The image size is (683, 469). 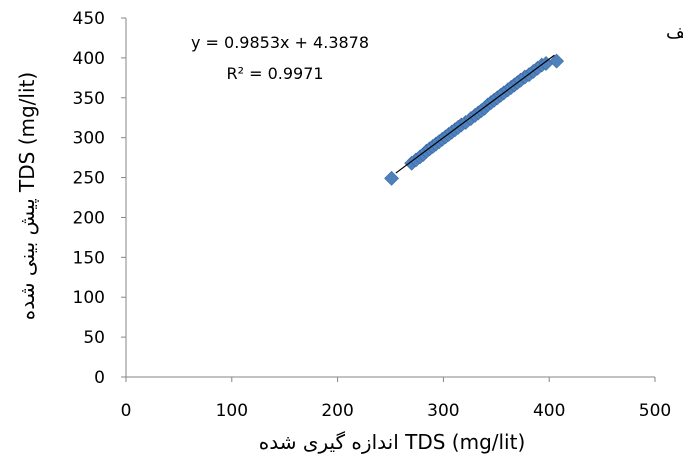 What do you see at coordinates (27, 196) in the screenshot?
I see `y-axis-title: TDS (mg/lit) پیش بینی شده` at bounding box center [27, 196].